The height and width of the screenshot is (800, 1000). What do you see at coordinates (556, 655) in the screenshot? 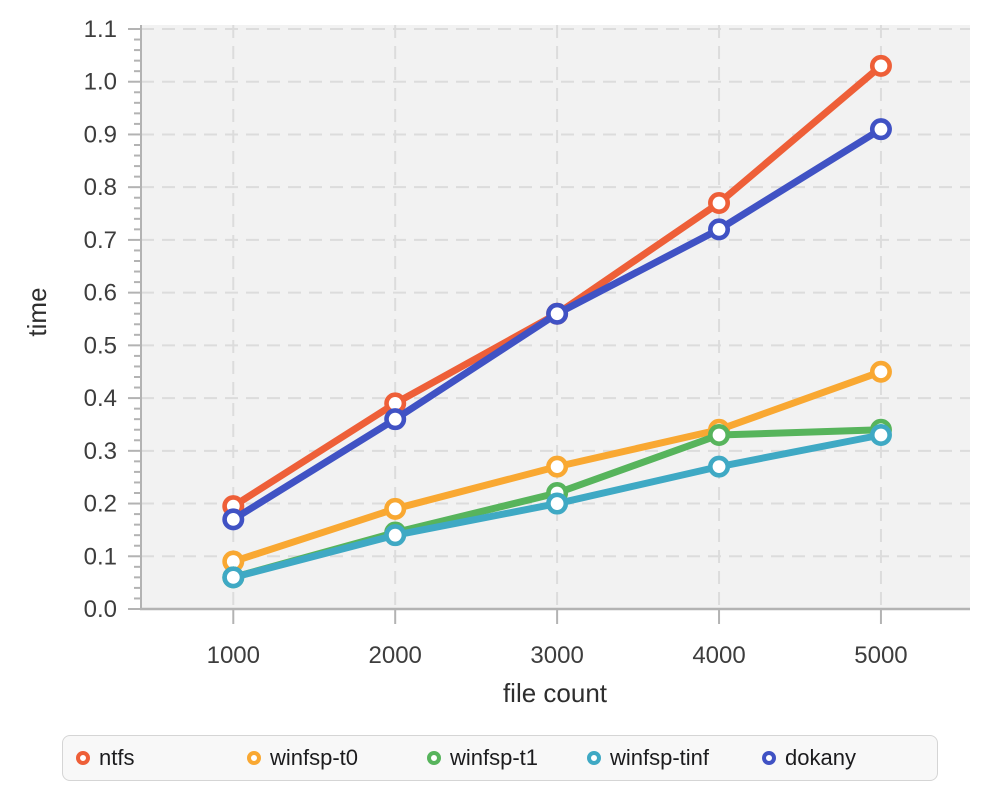
I see `x-tick-label: 3000` at bounding box center [556, 655].